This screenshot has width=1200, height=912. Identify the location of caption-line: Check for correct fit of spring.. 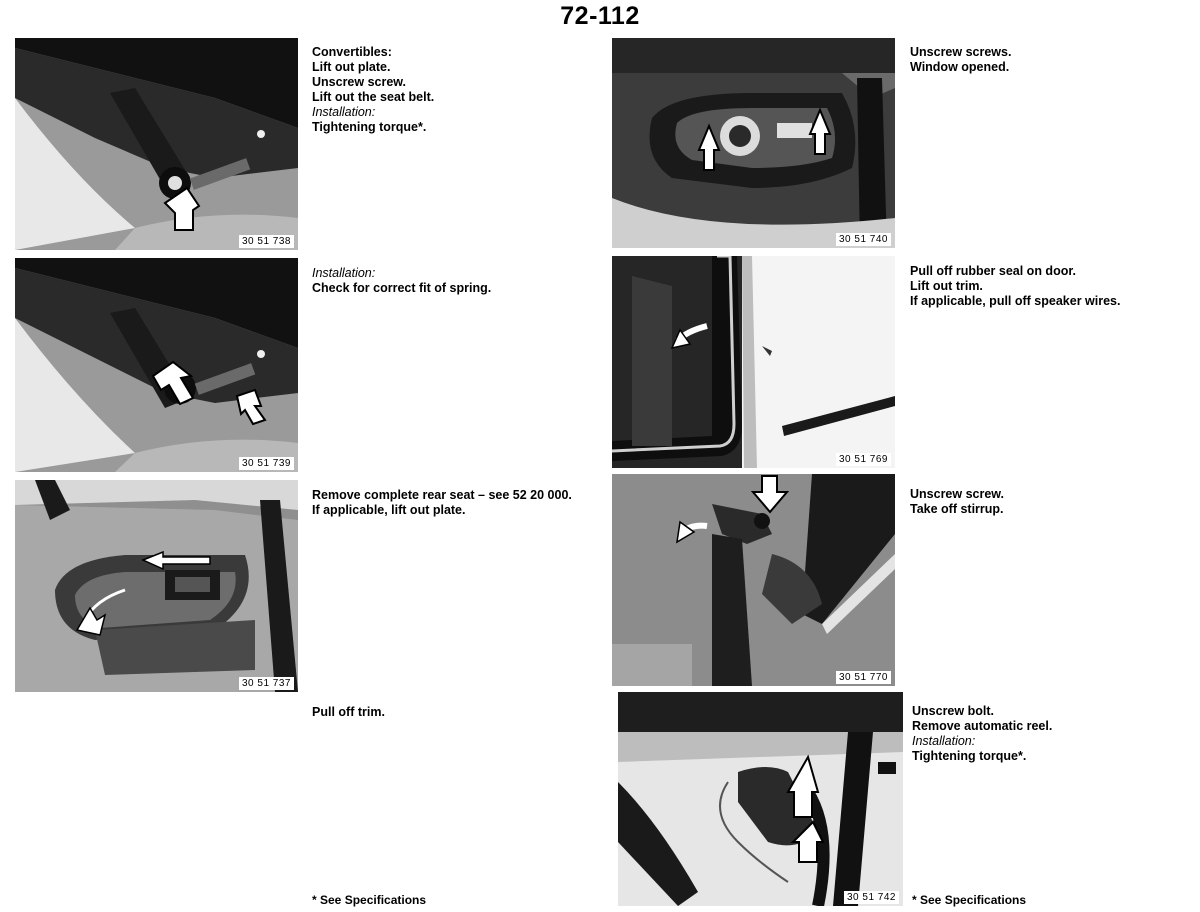
(402, 288).